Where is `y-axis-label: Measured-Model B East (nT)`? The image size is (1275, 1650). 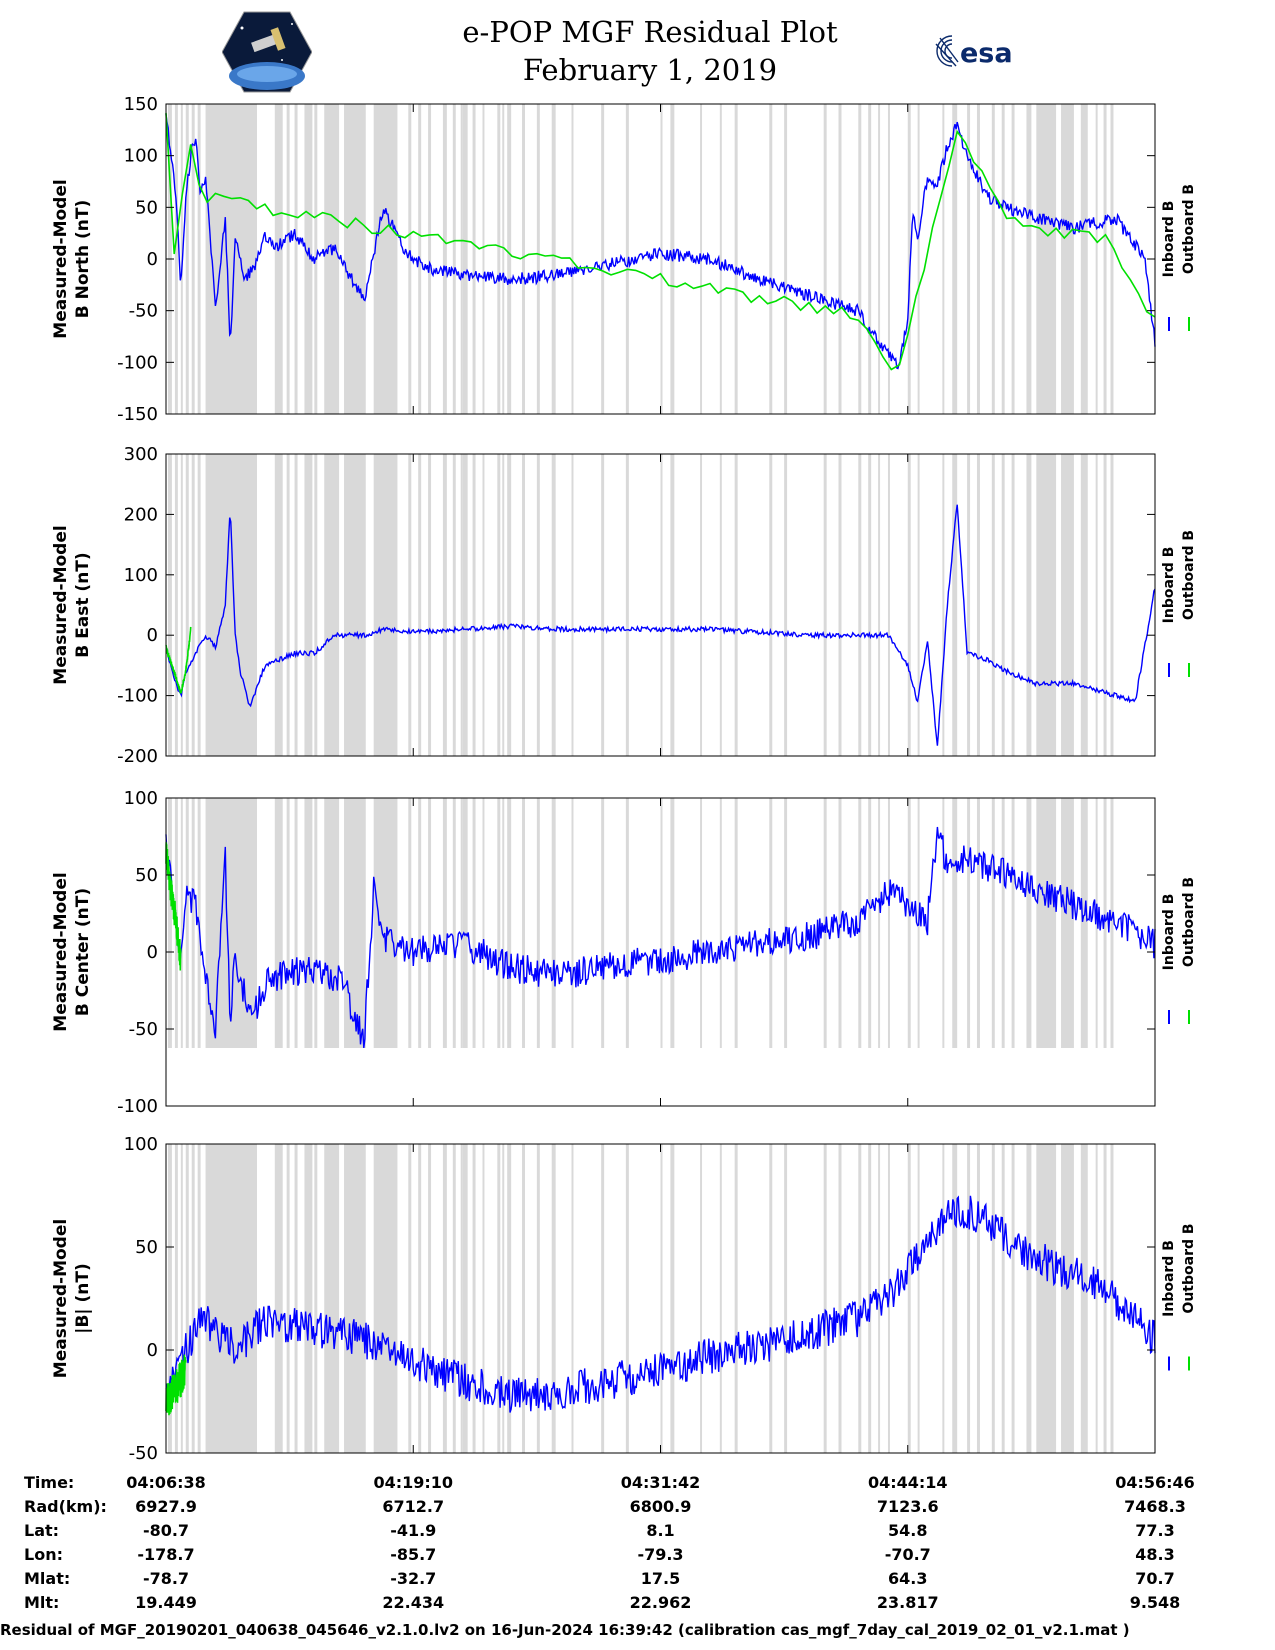 y-axis-label: Measured-Model B East (nT) is located at coordinates (72, 604).